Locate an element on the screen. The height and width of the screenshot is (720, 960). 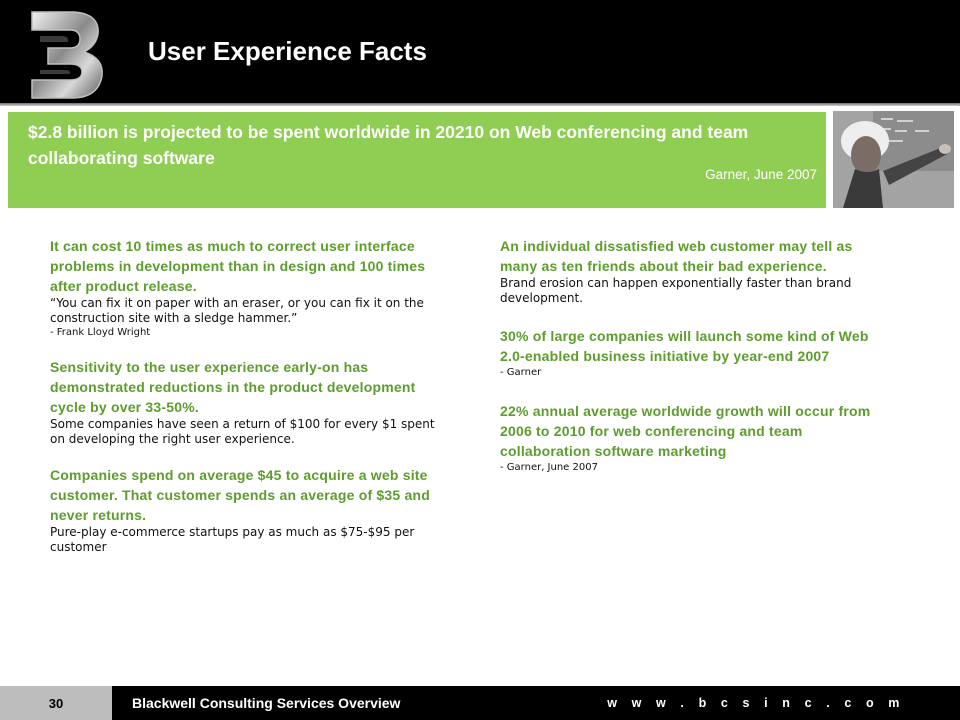
footer-website-link: w w w . b c s i n c . c o m is located at coordinates (756, 703).